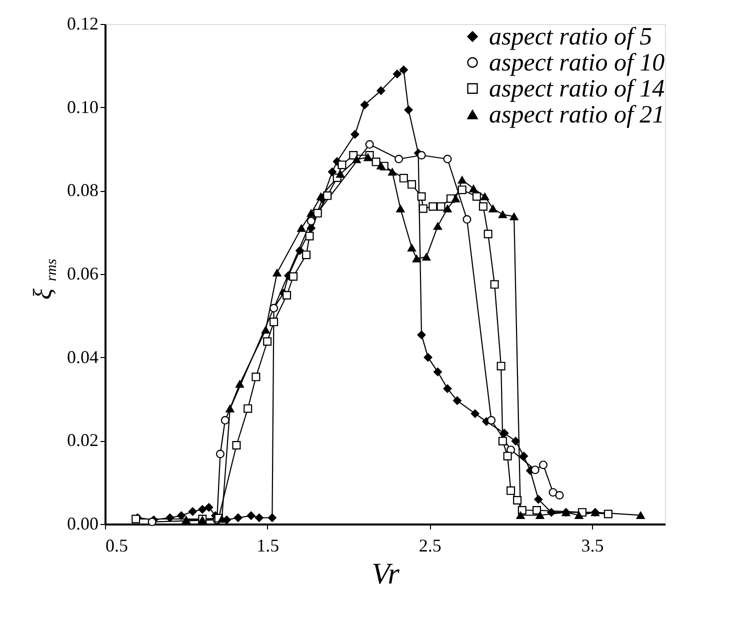 Image resolution: width=730 pixels, height=617 pixels. I want to click on legend-label: aspect ratio of 21, so click(577, 115).